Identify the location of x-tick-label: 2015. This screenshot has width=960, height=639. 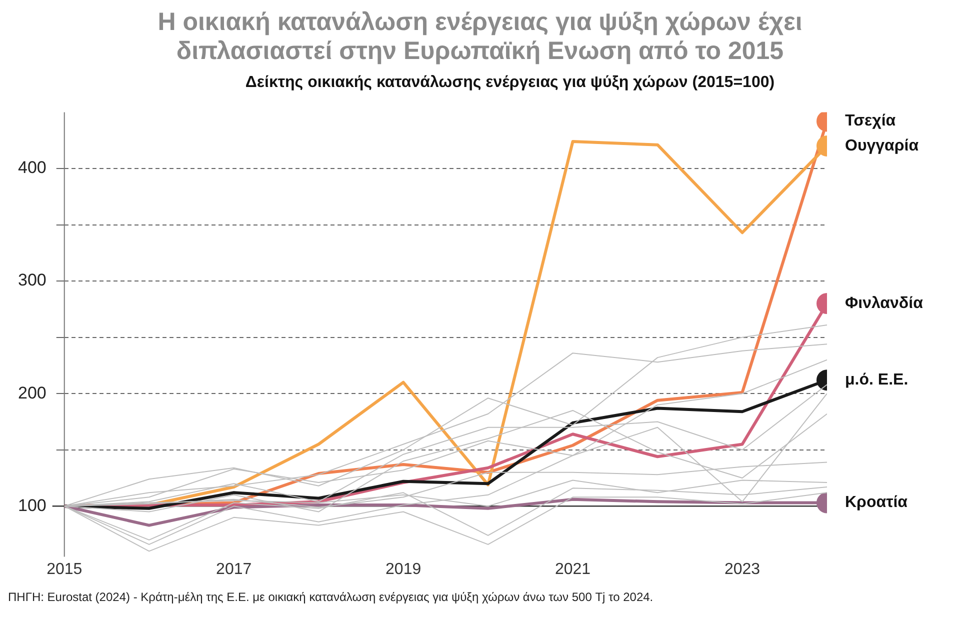
(64, 569).